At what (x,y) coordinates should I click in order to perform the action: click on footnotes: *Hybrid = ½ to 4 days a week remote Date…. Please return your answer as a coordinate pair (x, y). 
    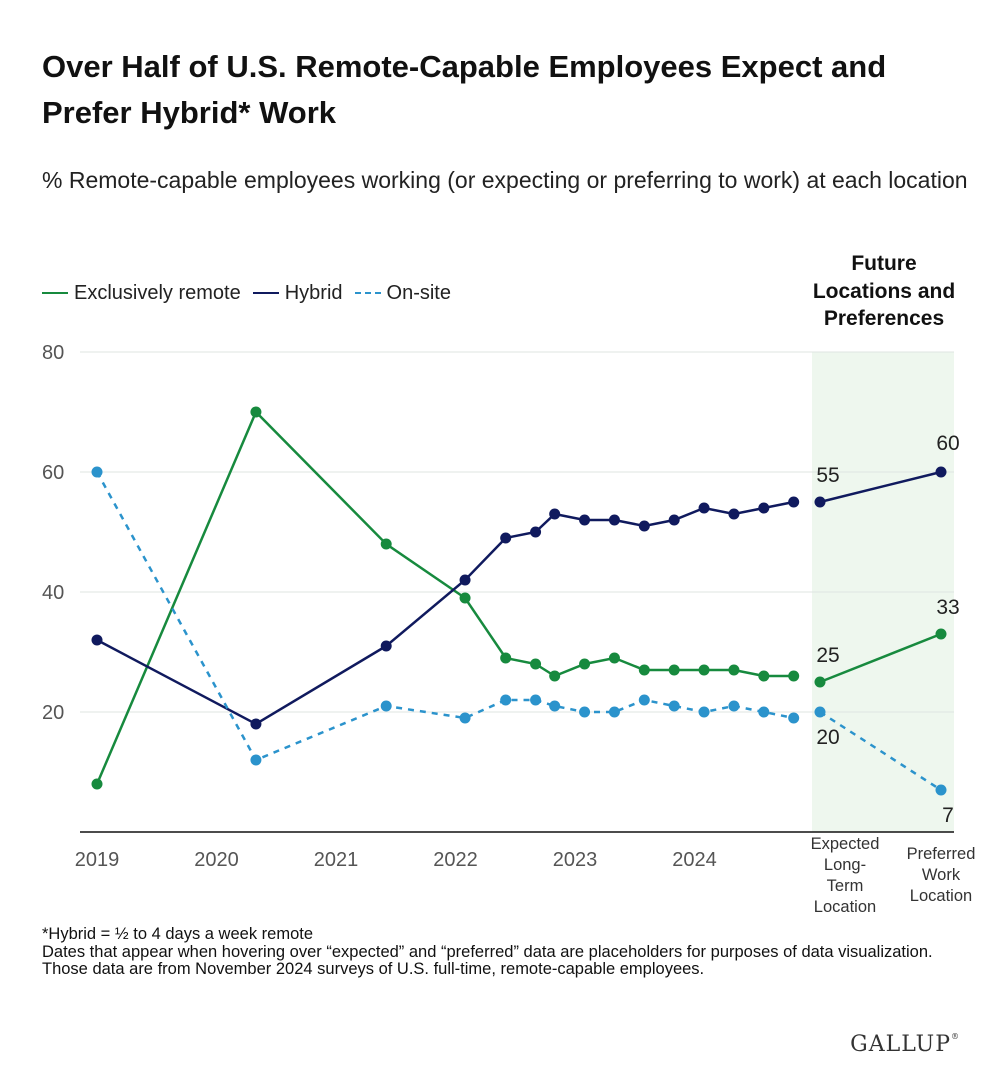
    Looking at the image, I should click on (502, 952).